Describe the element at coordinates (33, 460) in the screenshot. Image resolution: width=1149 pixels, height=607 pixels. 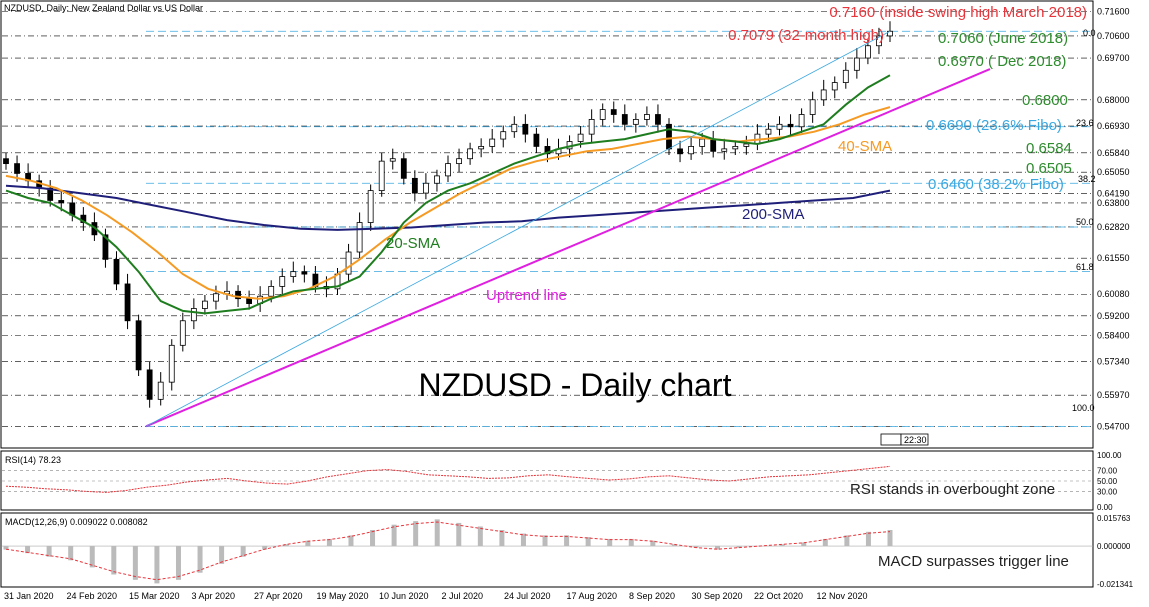
I see `rsi-title: RSI(14) 78.23` at that location.